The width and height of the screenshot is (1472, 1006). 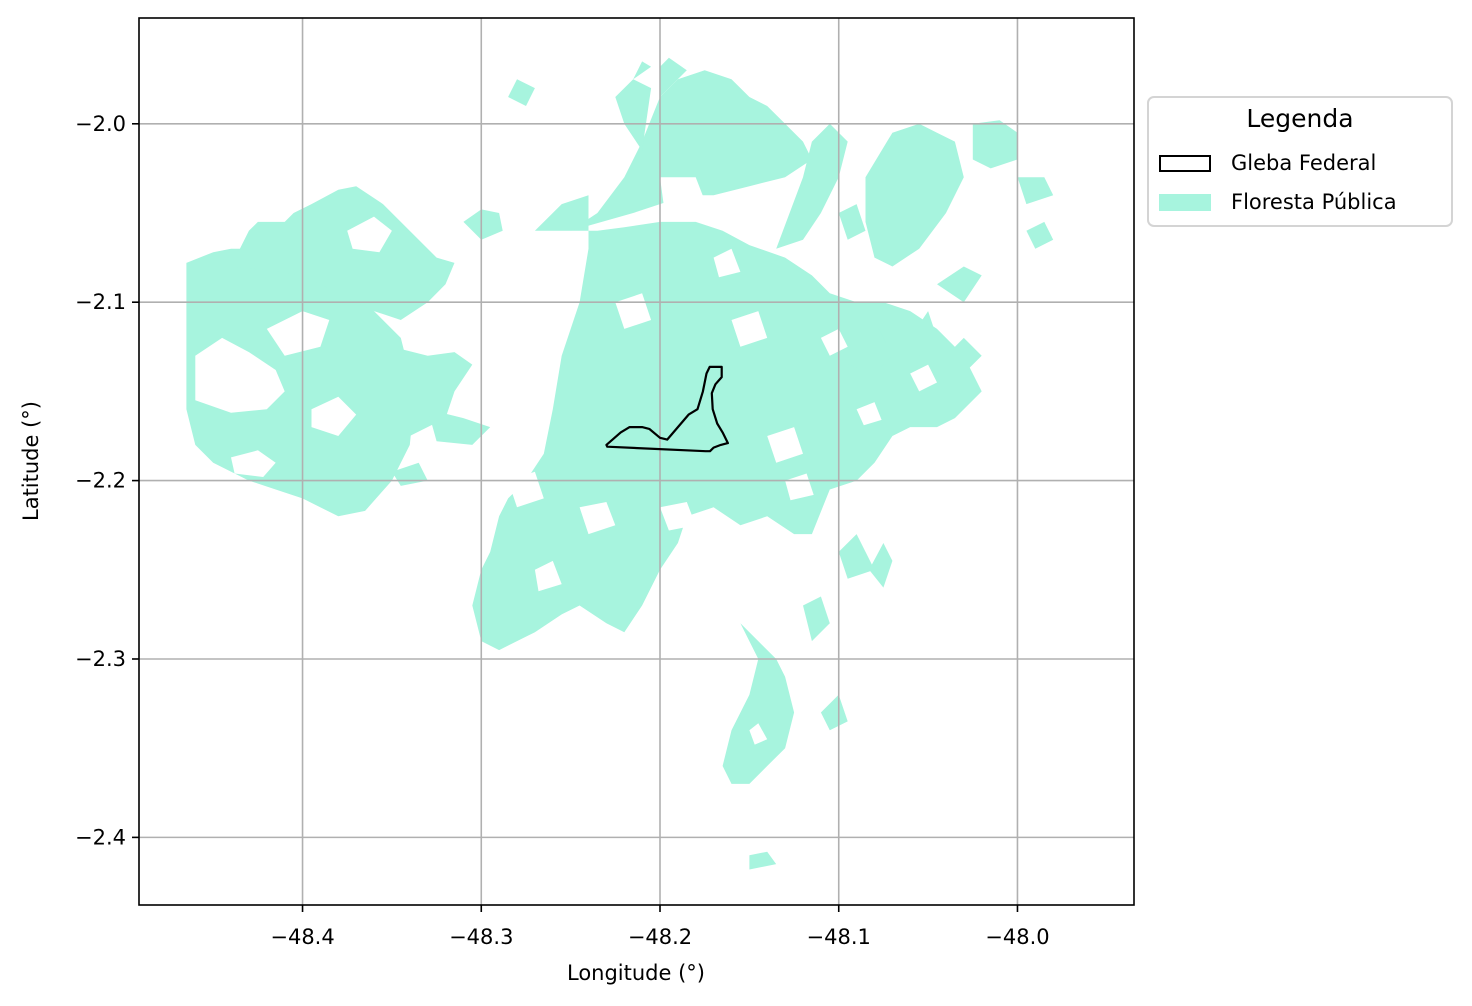 What do you see at coordinates (1185, 202) in the screenshot?
I see `floresta-publica-swatch` at bounding box center [1185, 202].